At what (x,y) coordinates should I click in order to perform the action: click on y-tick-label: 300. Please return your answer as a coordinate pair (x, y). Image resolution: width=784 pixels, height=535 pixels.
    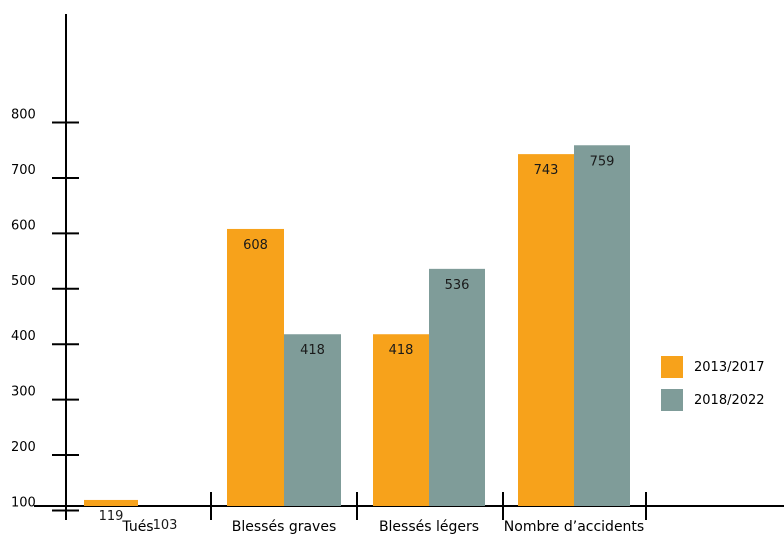
    Looking at the image, I should click on (23, 392).